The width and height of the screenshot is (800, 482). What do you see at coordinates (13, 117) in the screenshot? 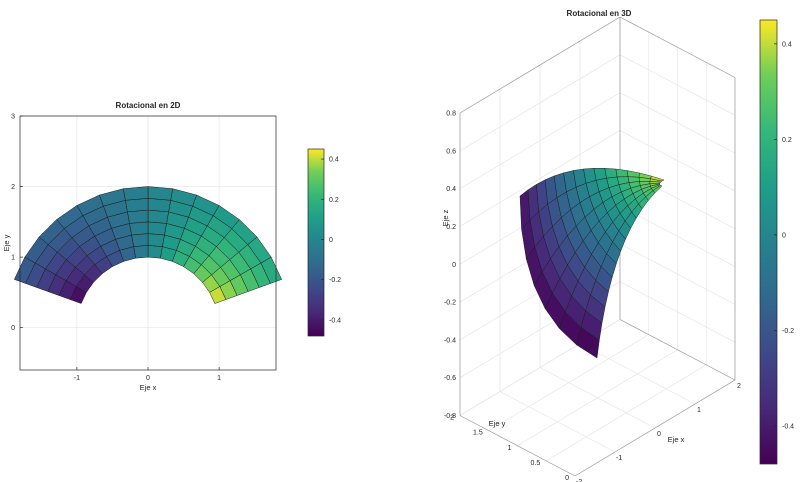
I see `y-tick-label: 3` at bounding box center [13, 117].